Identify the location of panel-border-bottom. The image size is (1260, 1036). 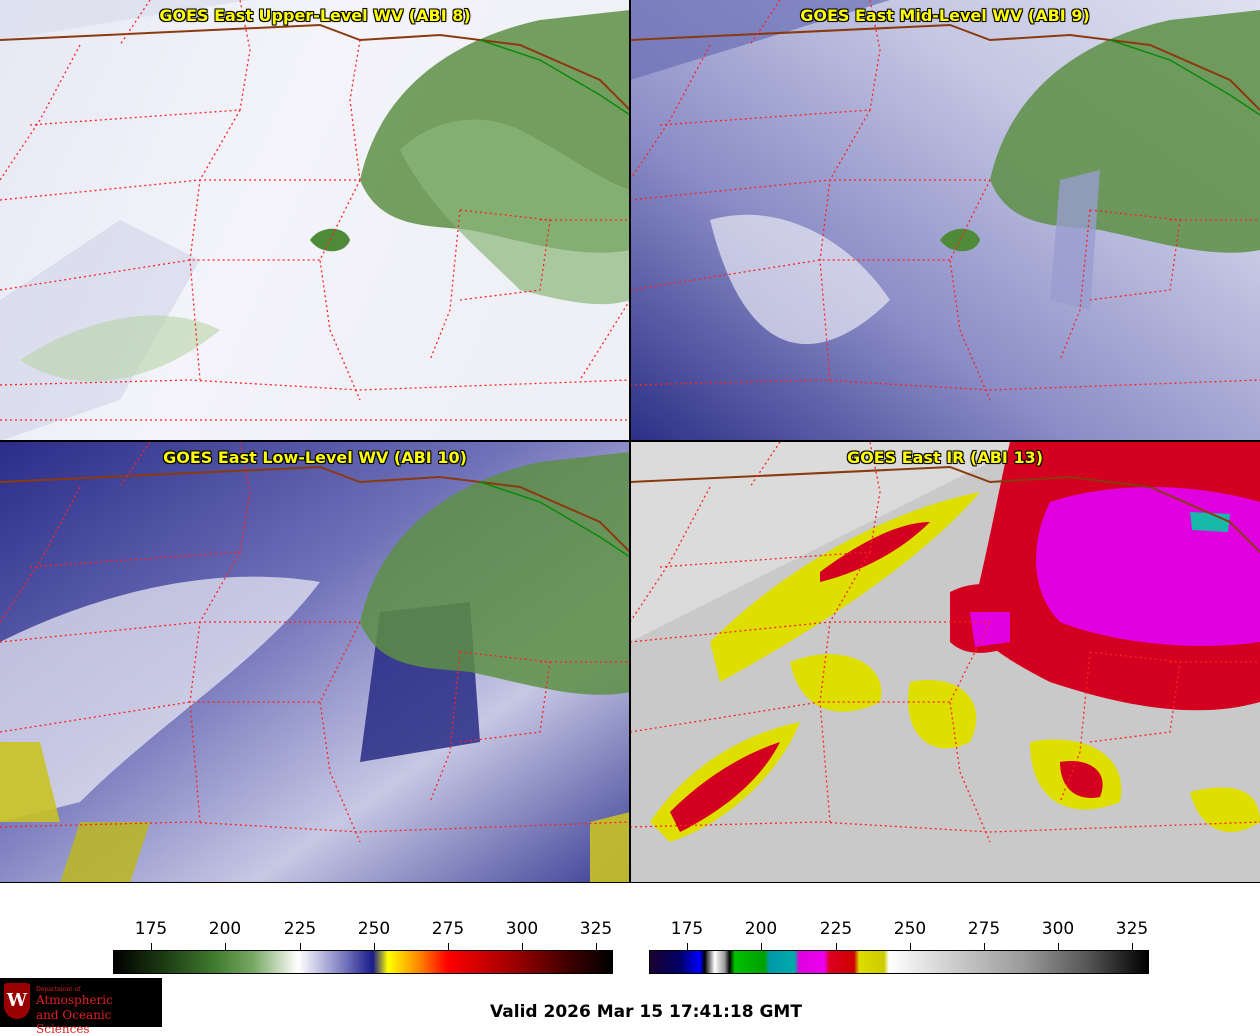
(630, 882).